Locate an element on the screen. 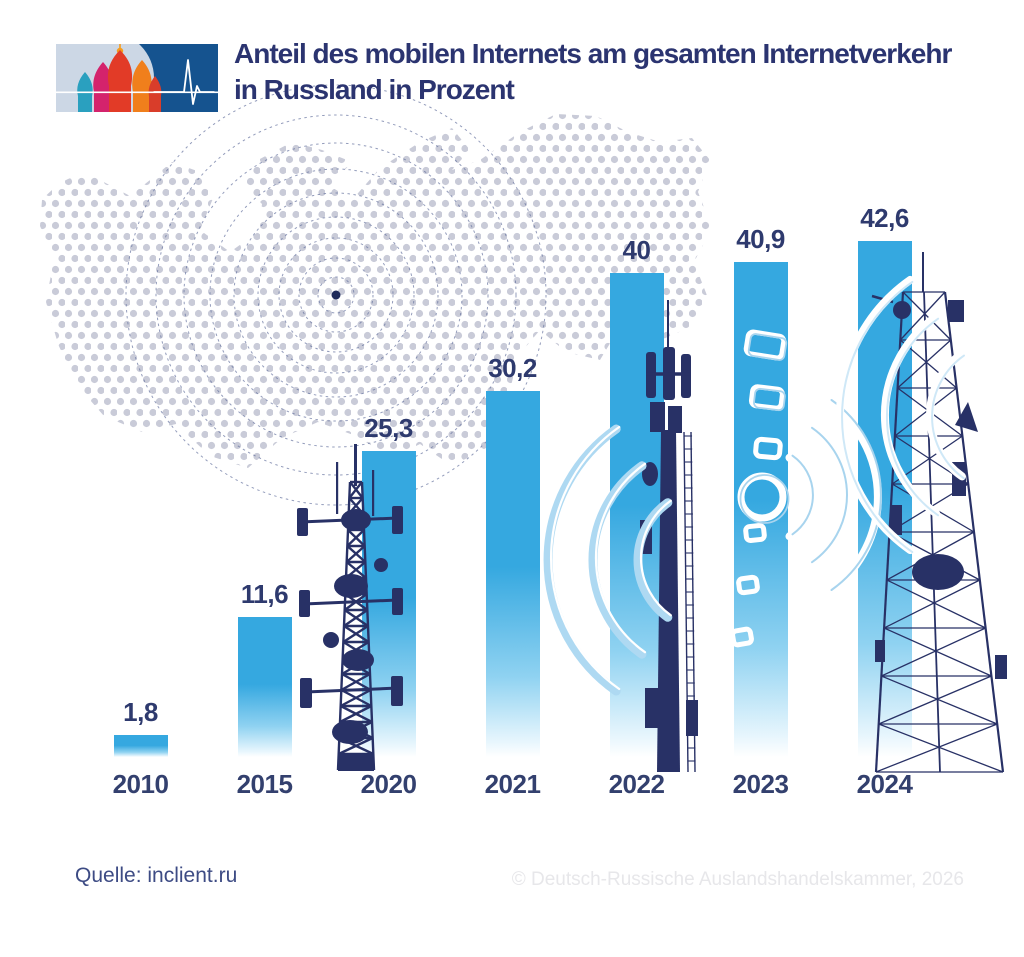 The image size is (1024, 957). bar-value-label: 25,3 is located at coordinates (388, 428).